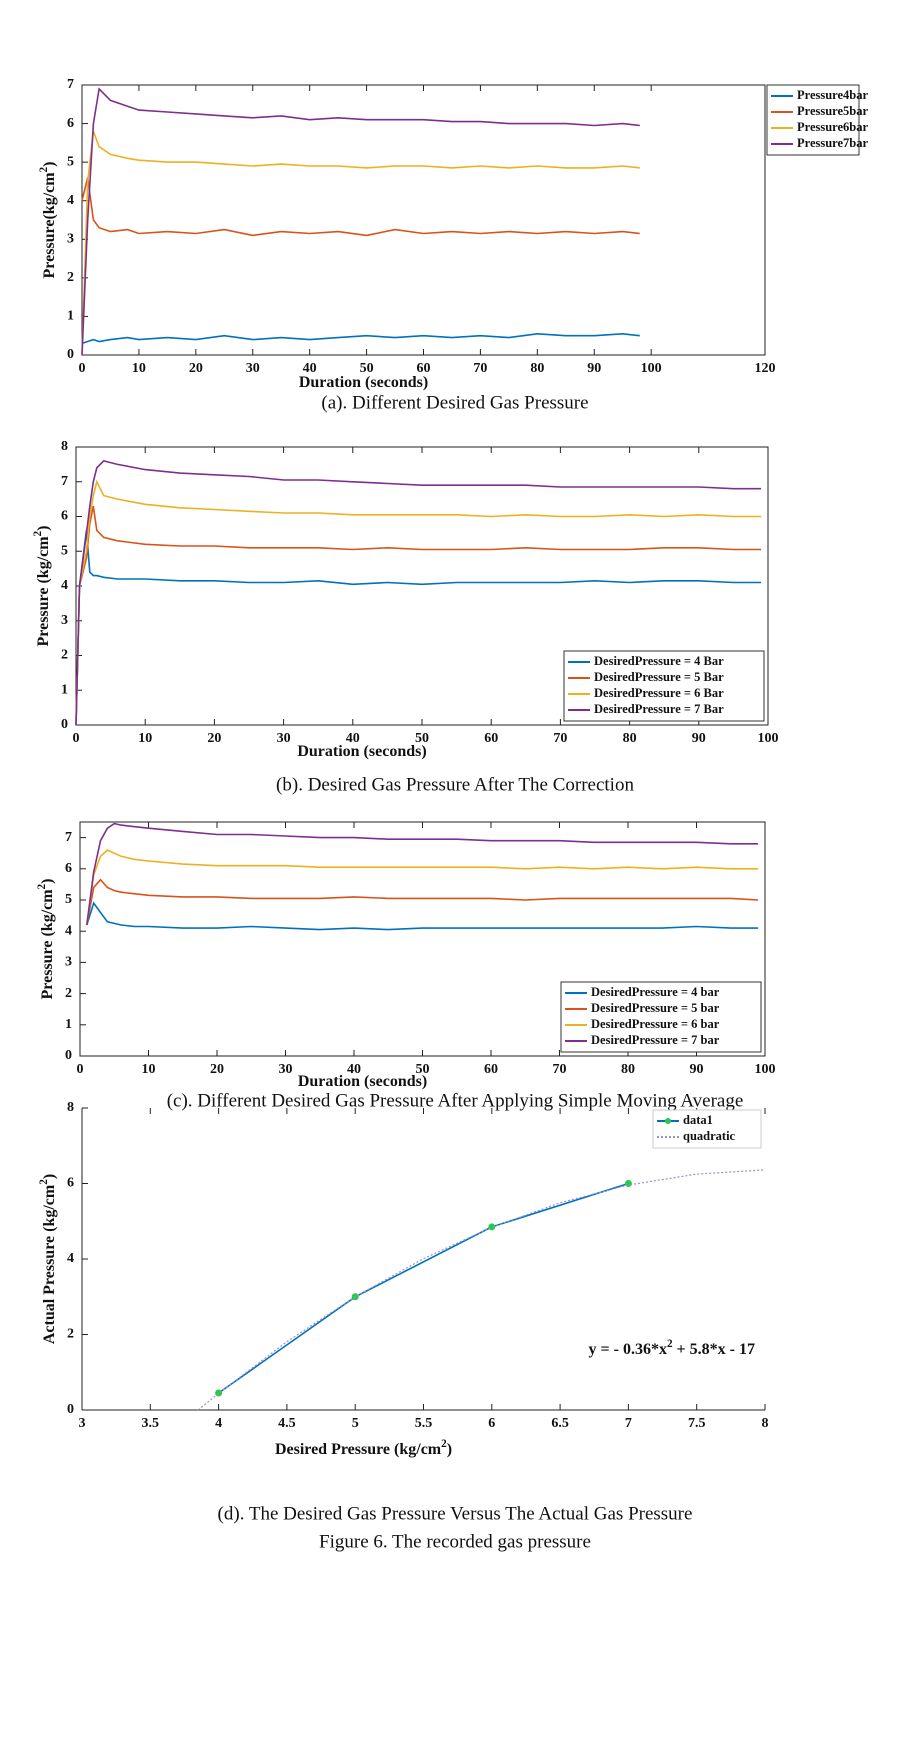 This screenshot has height=1737, width=910. Describe the element at coordinates (699, 738) in the screenshot. I see `x-tick-label: 90` at that location.